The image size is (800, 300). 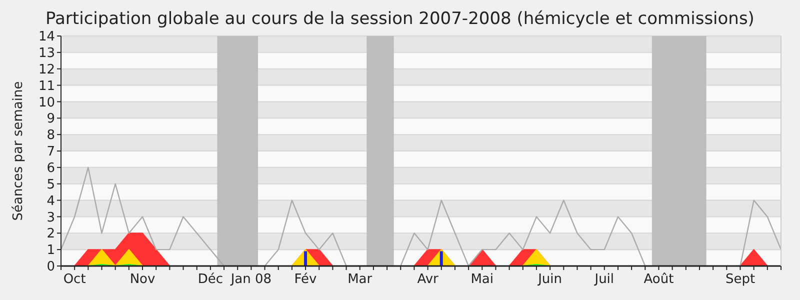 What do you see at coordinates (50, 218) in the screenshot?
I see `y-tick-label: 3` at bounding box center [50, 218].